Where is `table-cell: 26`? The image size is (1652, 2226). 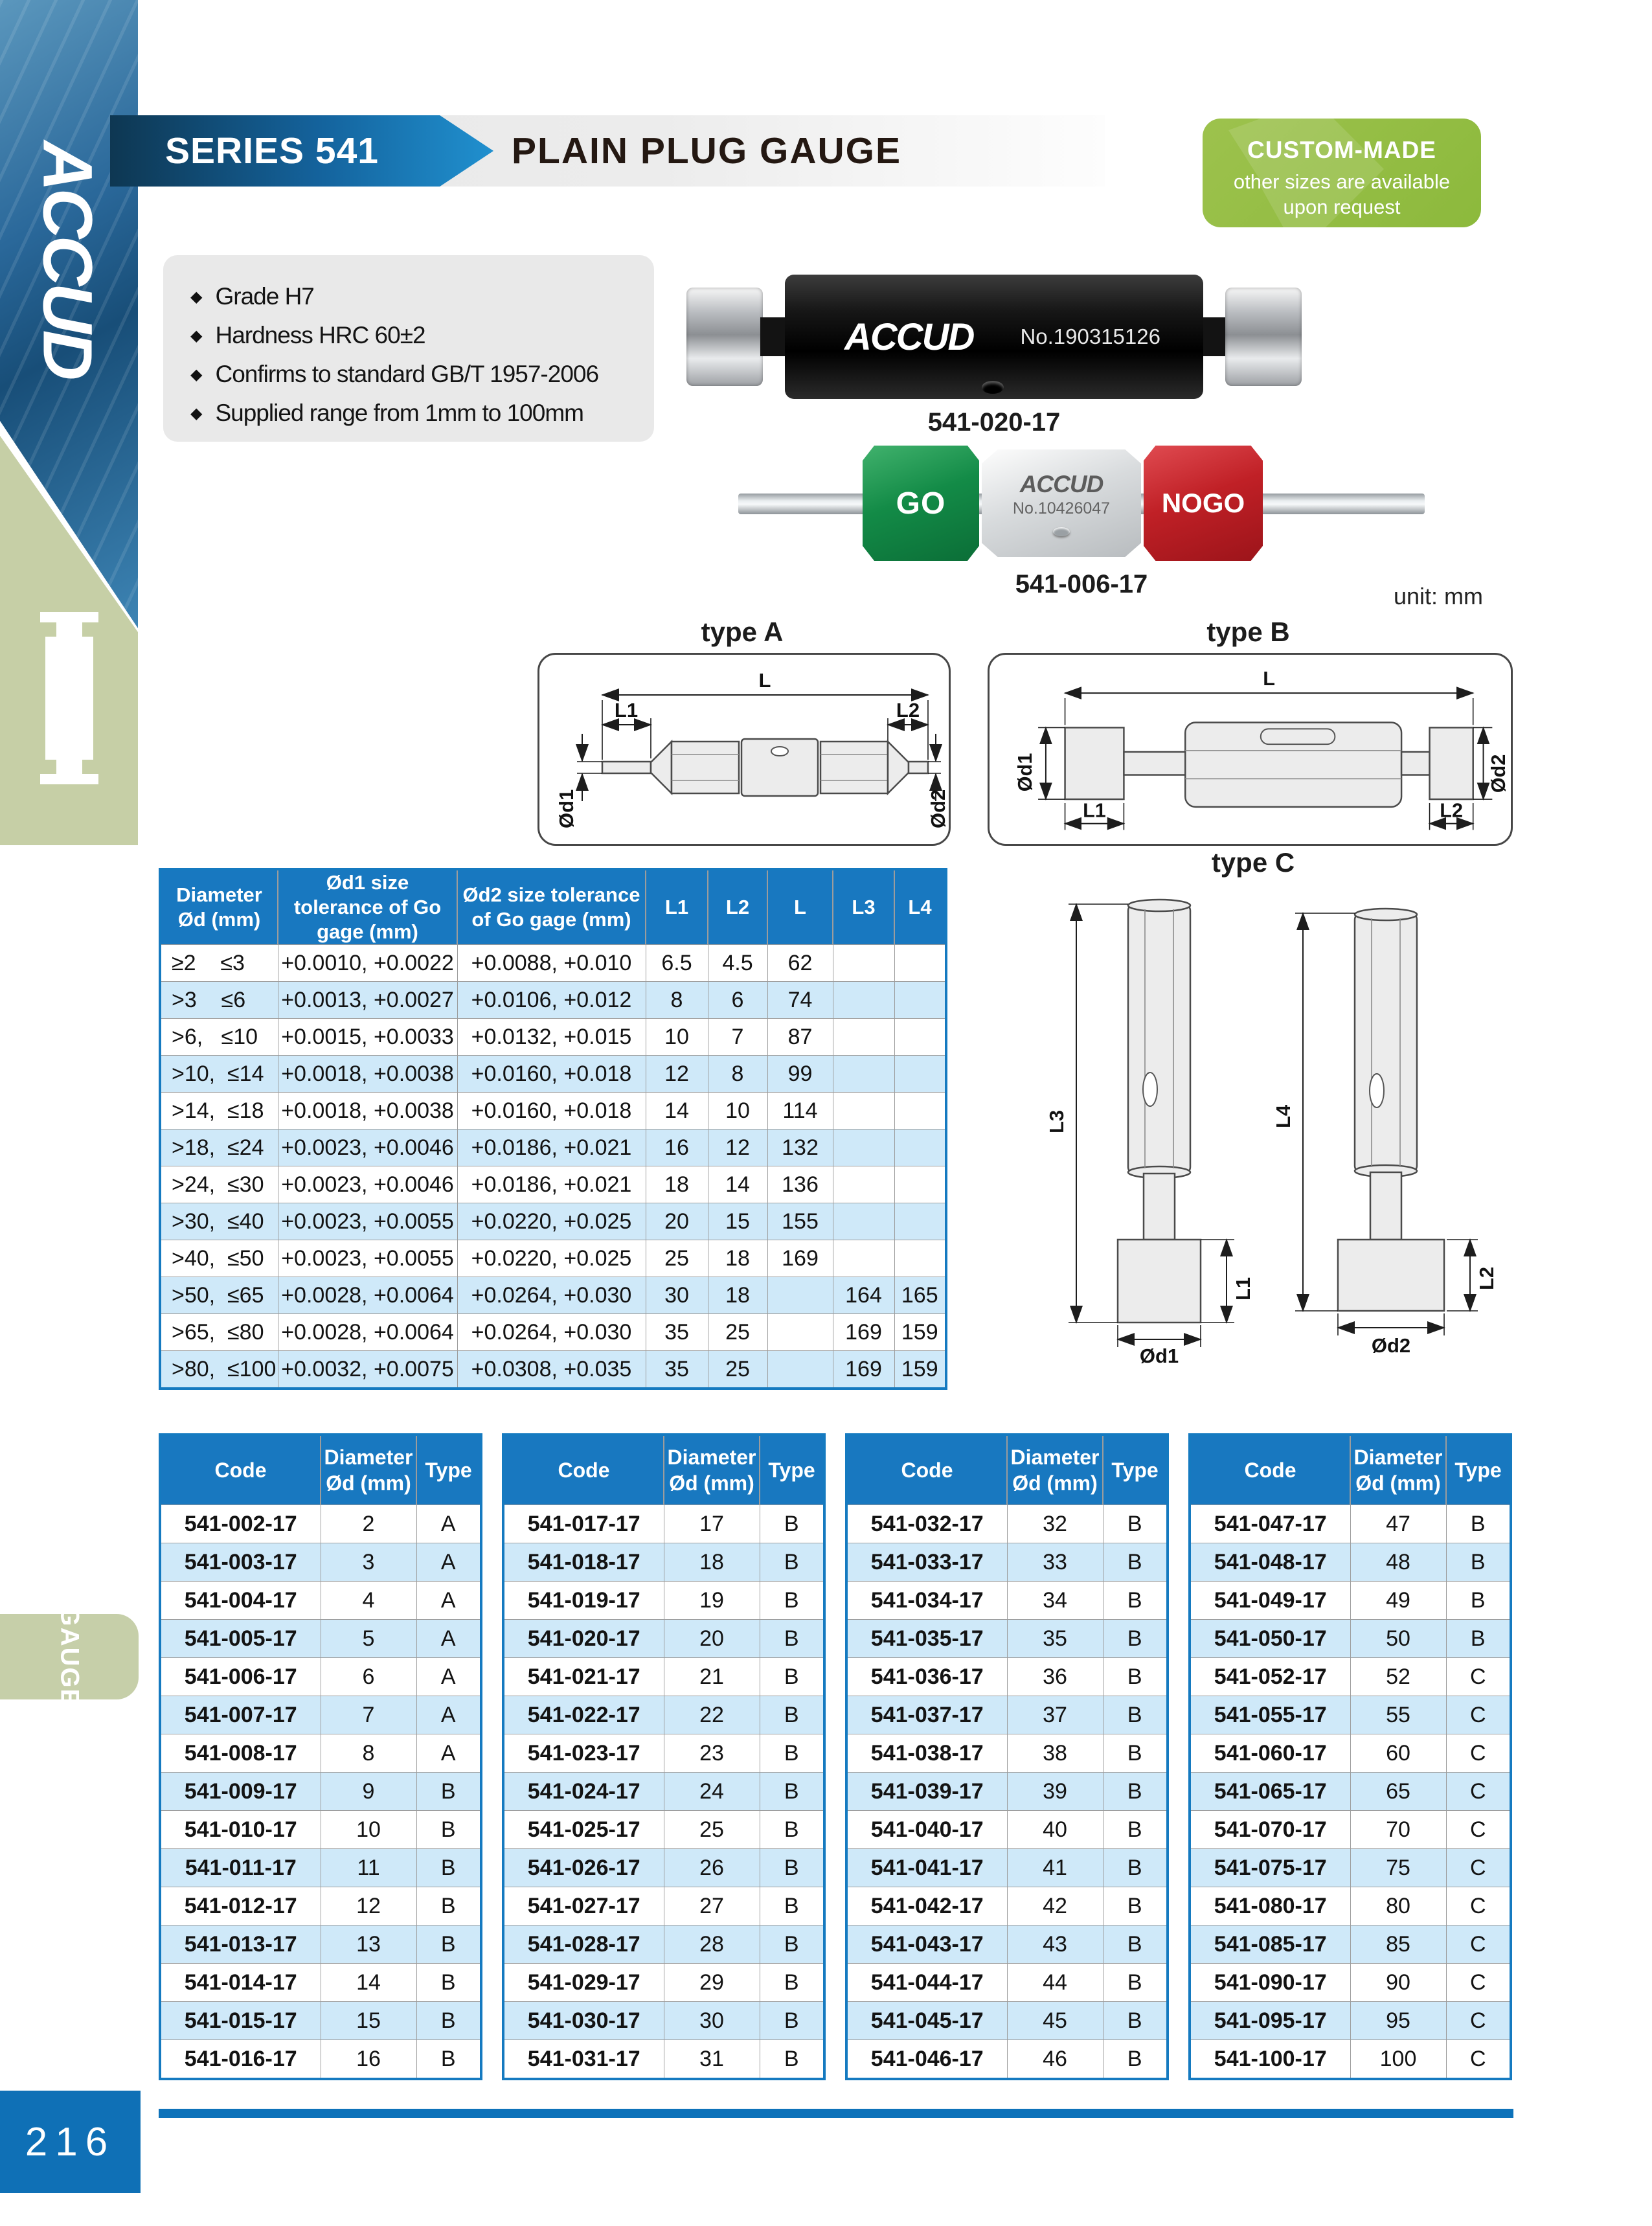 table-cell: 26 is located at coordinates (712, 1867).